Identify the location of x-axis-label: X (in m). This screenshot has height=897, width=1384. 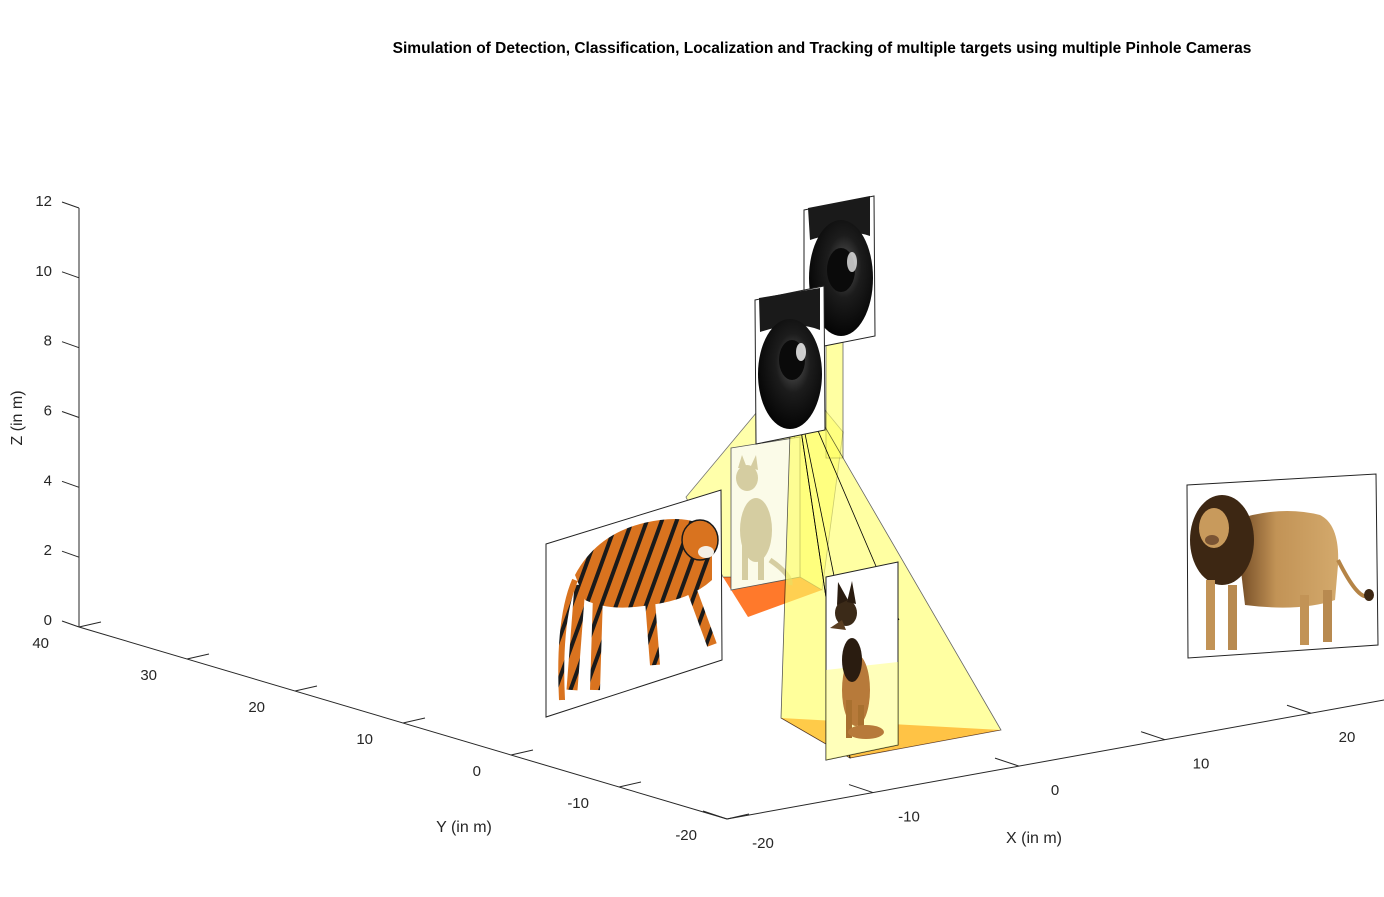
(1034, 838).